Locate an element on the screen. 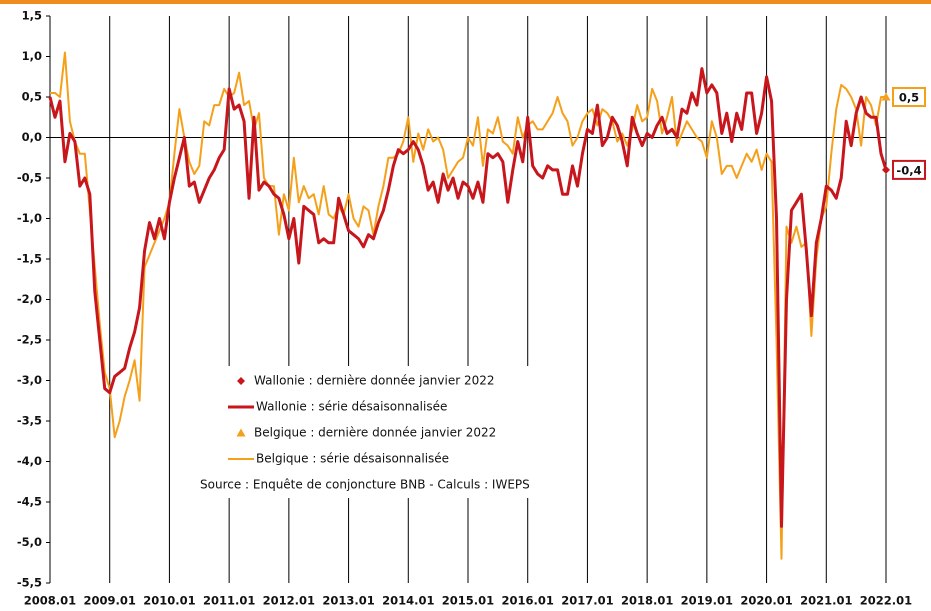 The image size is (931, 611). y-tick-label: -3,5 is located at coordinates (29, 421).